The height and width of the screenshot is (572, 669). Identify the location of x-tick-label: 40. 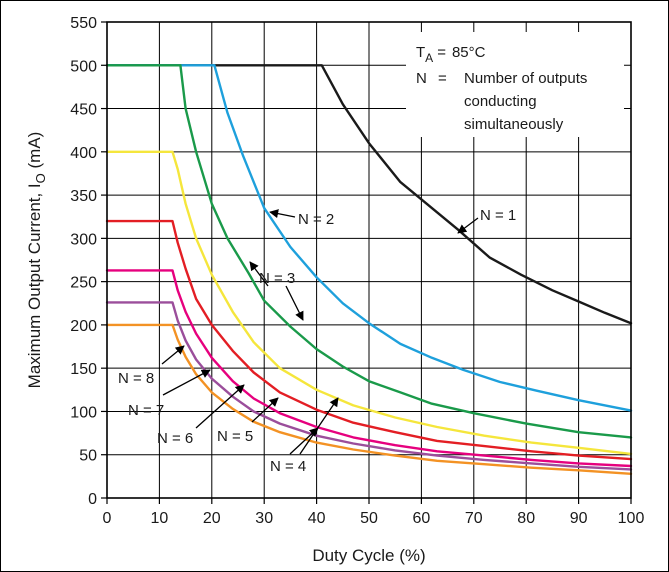
(317, 518).